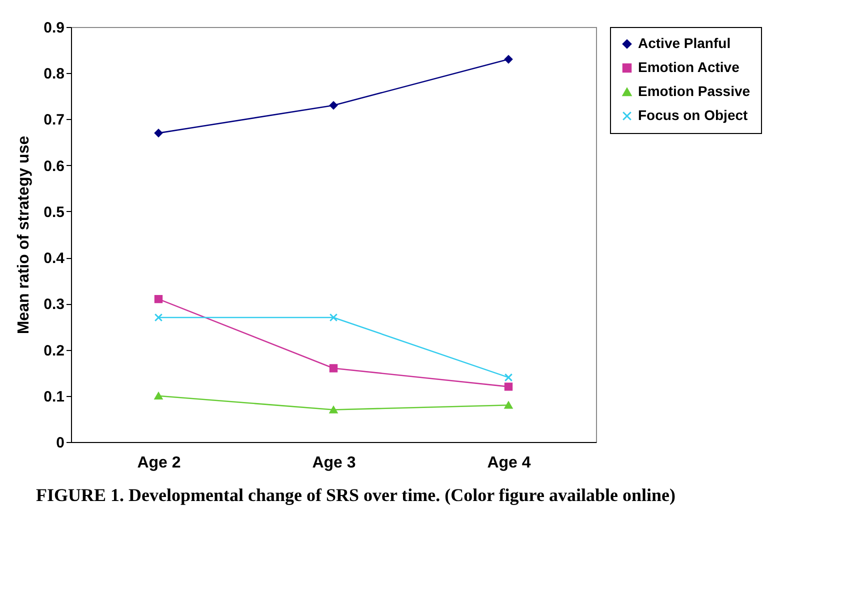  Describe the element at coordinates (159, 463) in the screenshot. I see `x-tick-label: Age 2` at that location.